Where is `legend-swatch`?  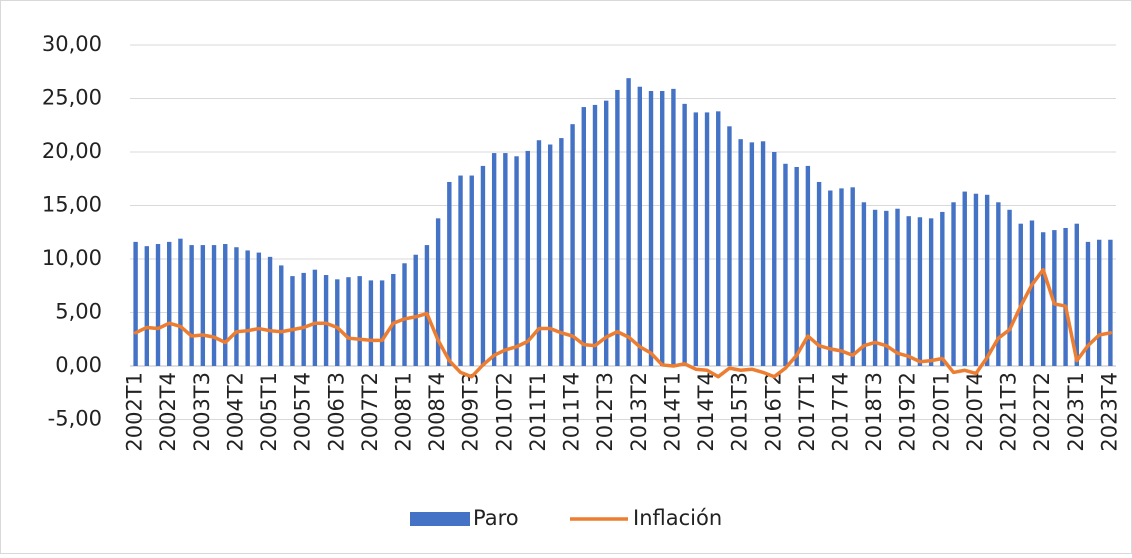 legend-swatch is located at coordinates (440, 519).